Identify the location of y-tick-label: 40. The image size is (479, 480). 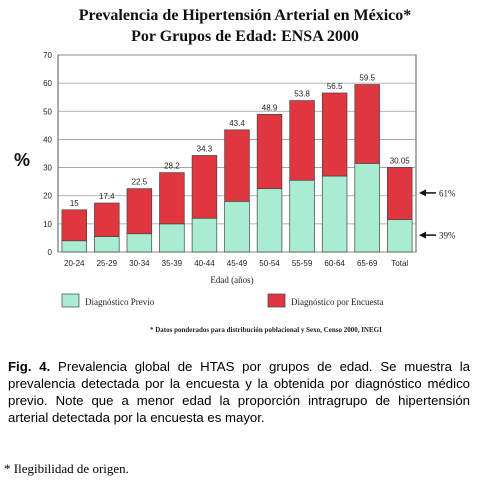
(47, 139).